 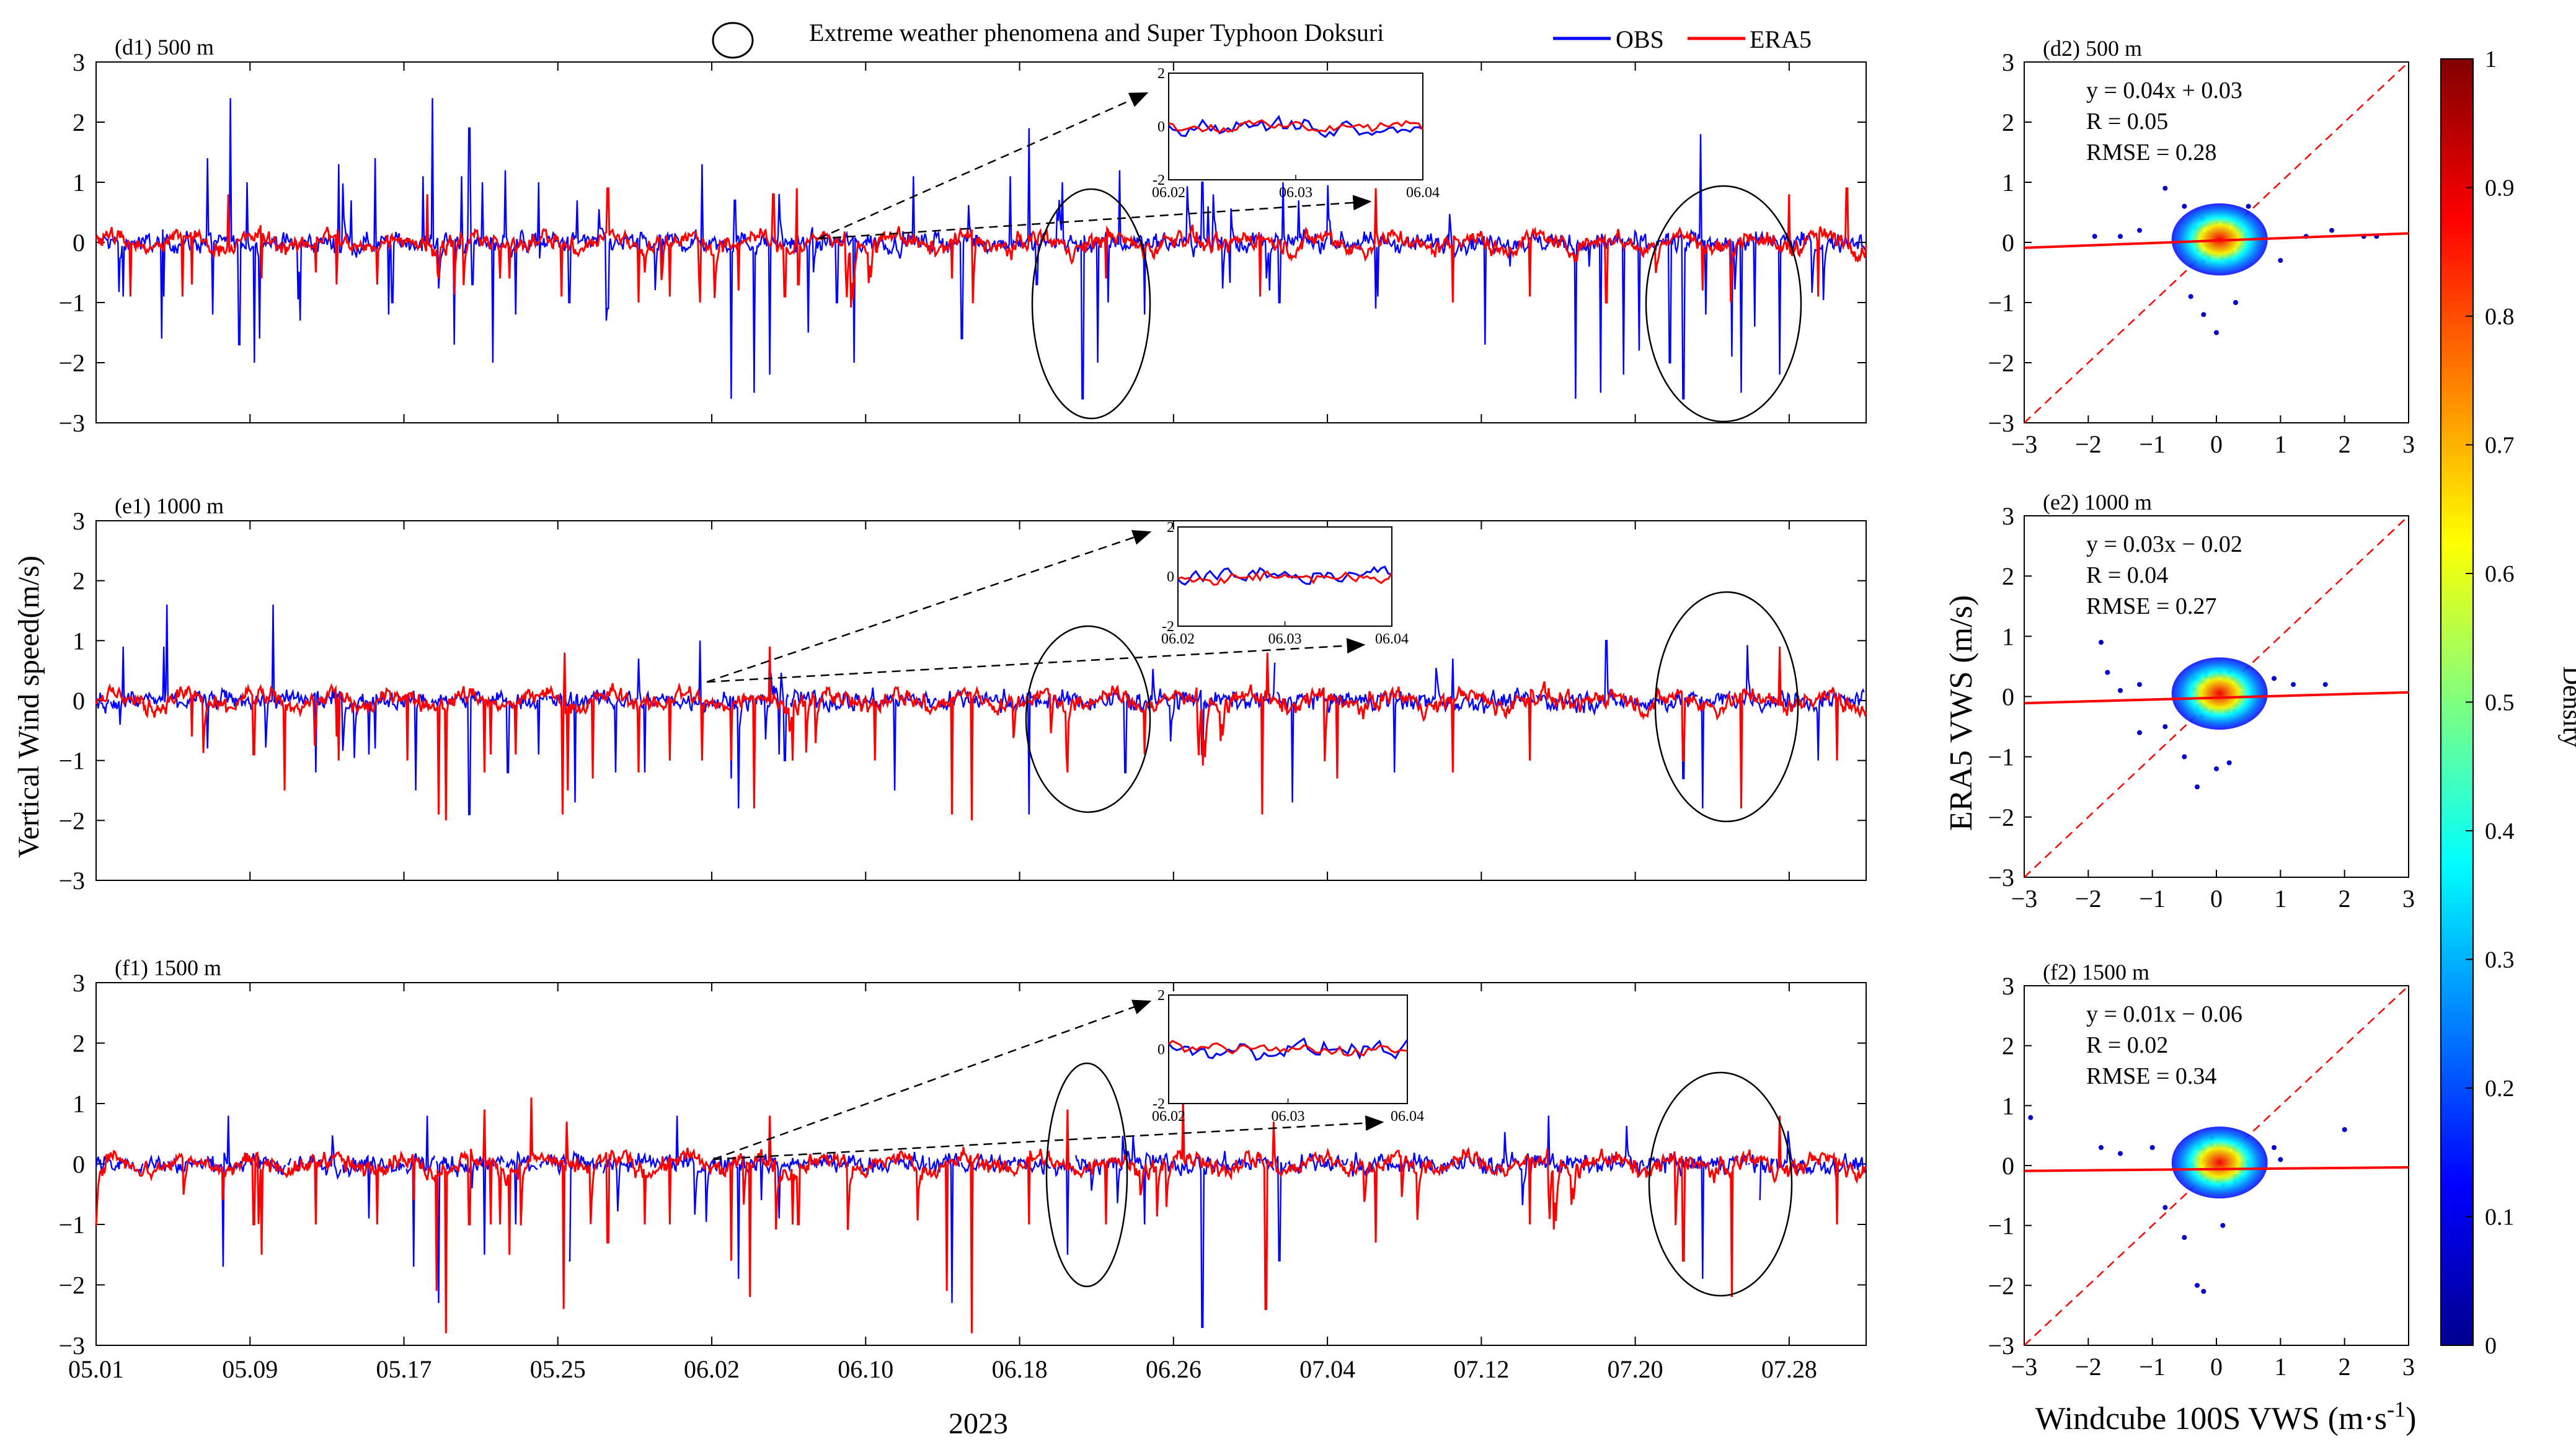 I want to click on y-tick-label: 0, so click(x=2008, y=1166).